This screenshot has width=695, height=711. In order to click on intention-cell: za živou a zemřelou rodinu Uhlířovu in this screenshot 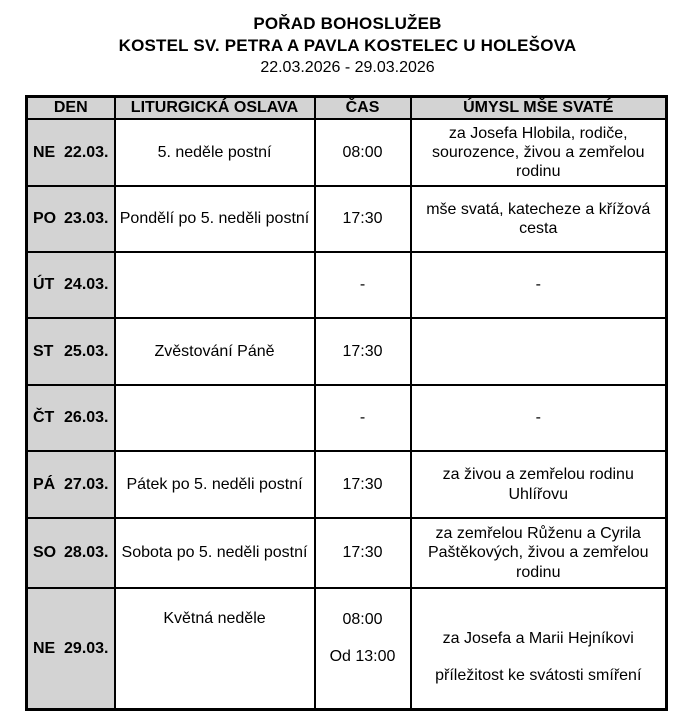, I will do `click(538, 484)`.